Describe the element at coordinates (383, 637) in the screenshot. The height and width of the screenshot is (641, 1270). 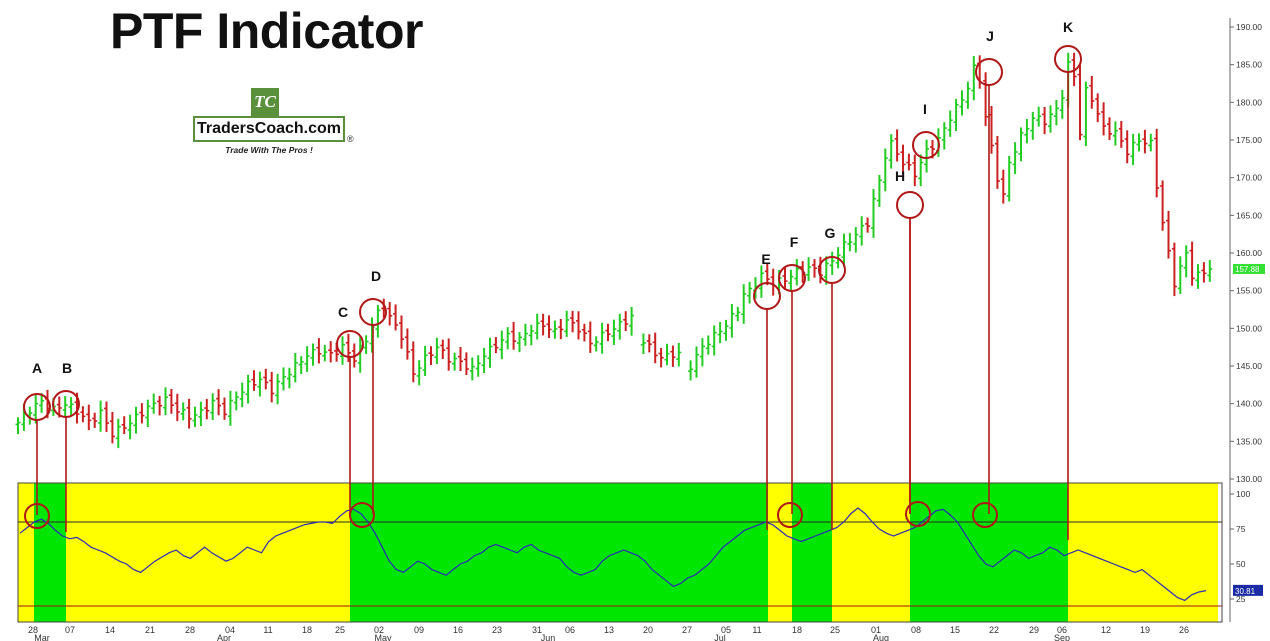
I see `month-label: May` at that location.